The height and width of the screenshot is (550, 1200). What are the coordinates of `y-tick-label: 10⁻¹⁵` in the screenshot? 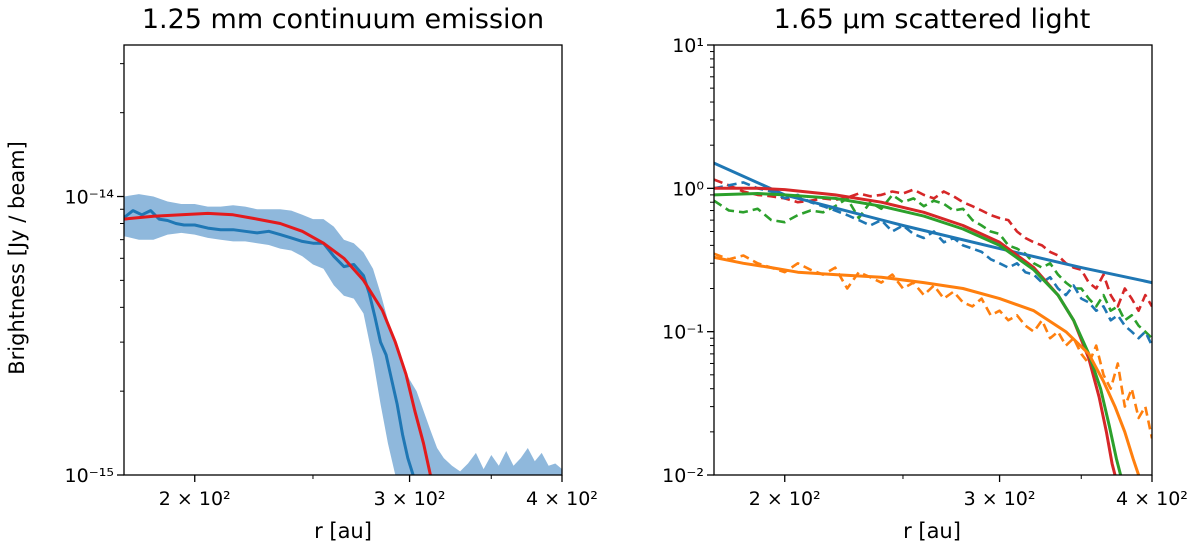 It's located at (89, 476).